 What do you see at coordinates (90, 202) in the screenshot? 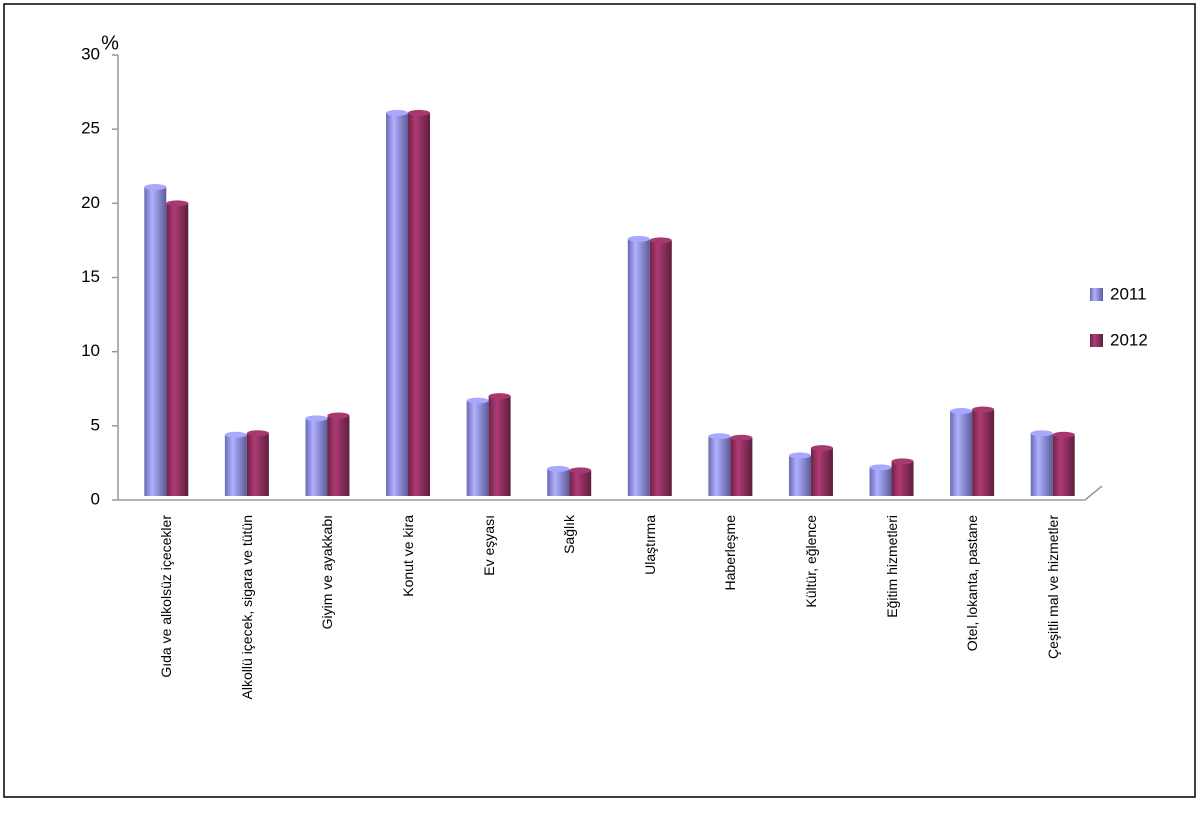
I see `y-tick-label: 20` at bounding box center [90, 202].